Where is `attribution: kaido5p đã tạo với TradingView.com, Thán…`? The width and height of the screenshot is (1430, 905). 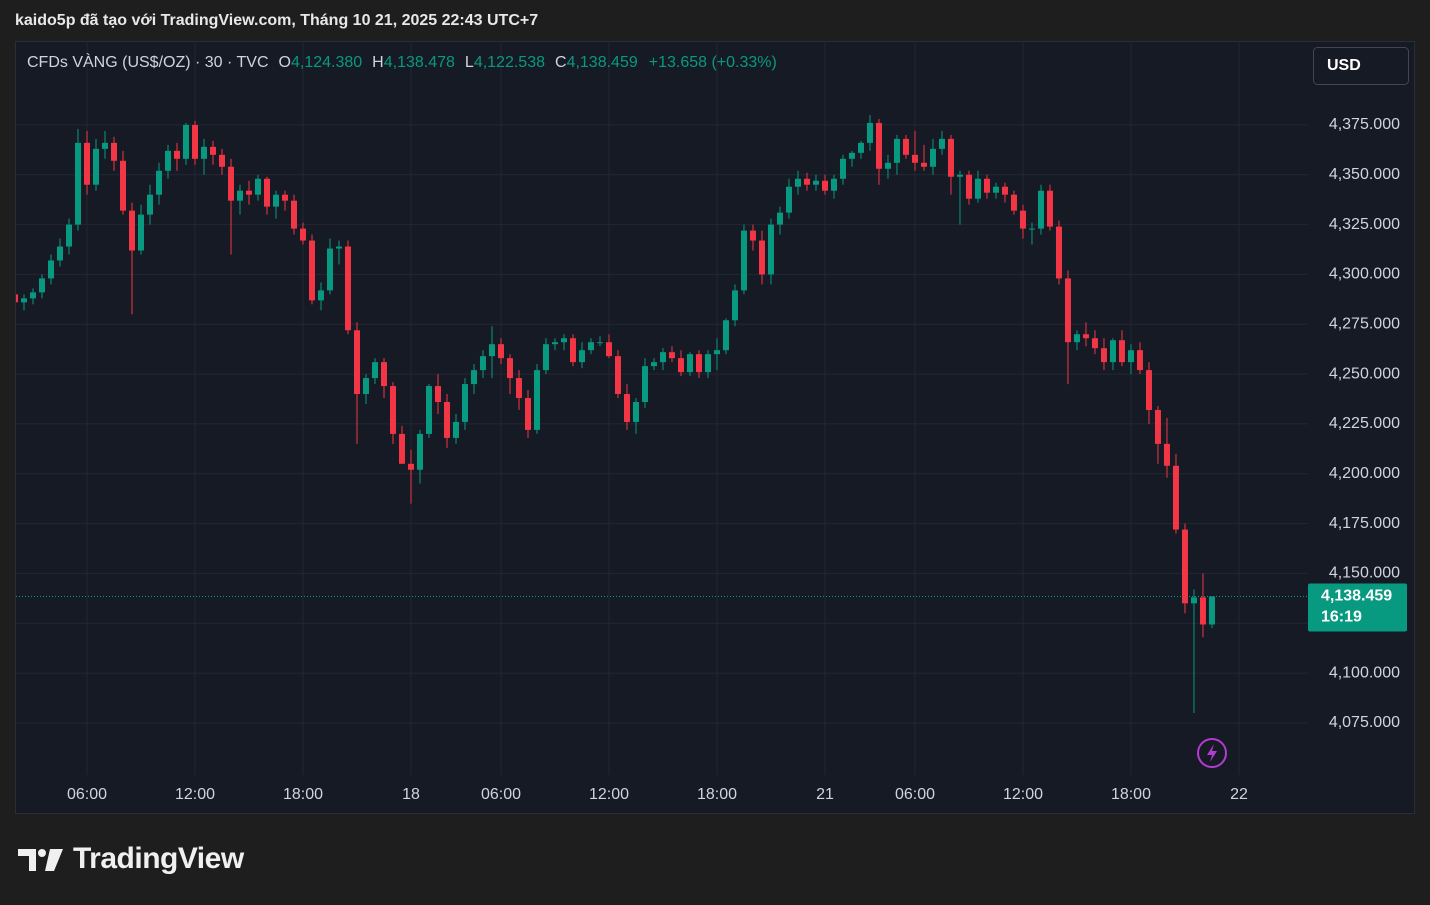 attribution: kaido5p đã tạo với TradingView.com, Thán… is located at coordinates (277, 20).